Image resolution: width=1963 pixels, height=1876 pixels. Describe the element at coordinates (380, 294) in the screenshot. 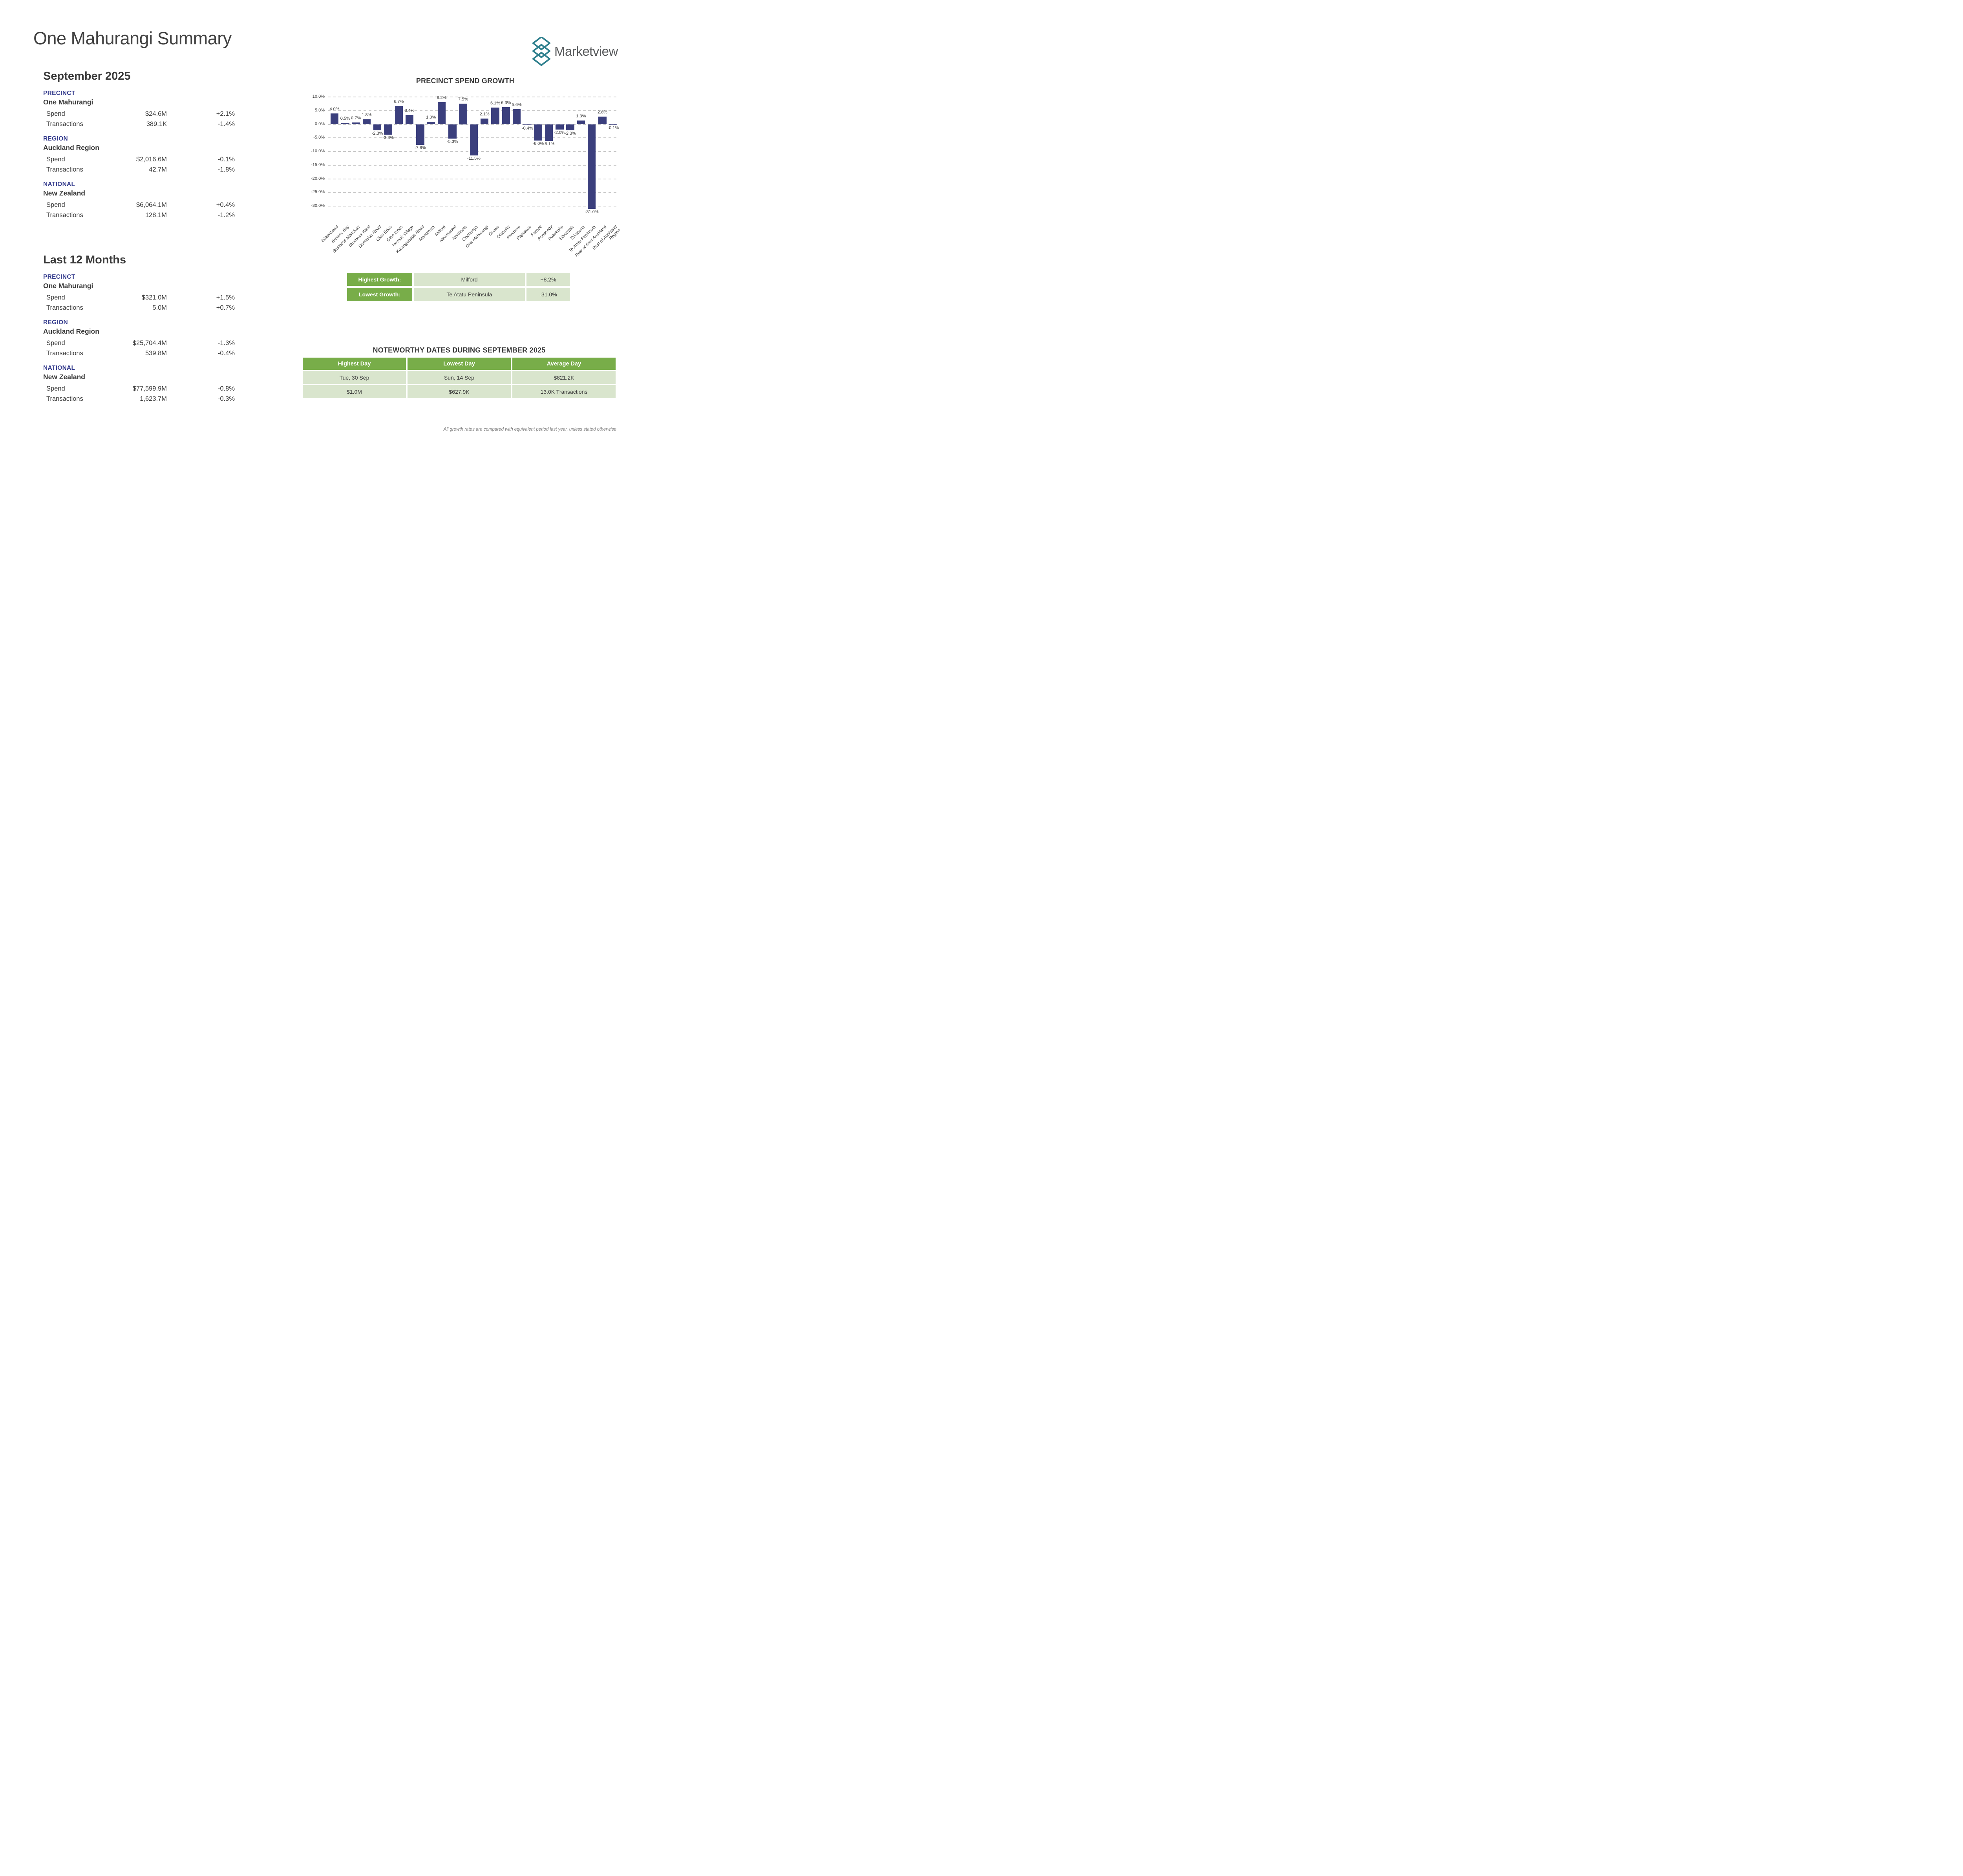

I see `growth-row-label: Lowest Growth:` at that location.